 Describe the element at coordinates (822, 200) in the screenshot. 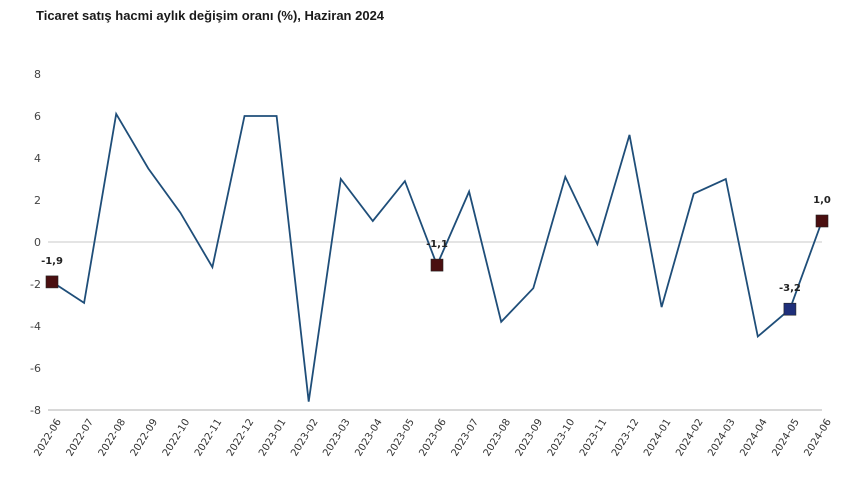

I see `data-label: 1,0` at that location.